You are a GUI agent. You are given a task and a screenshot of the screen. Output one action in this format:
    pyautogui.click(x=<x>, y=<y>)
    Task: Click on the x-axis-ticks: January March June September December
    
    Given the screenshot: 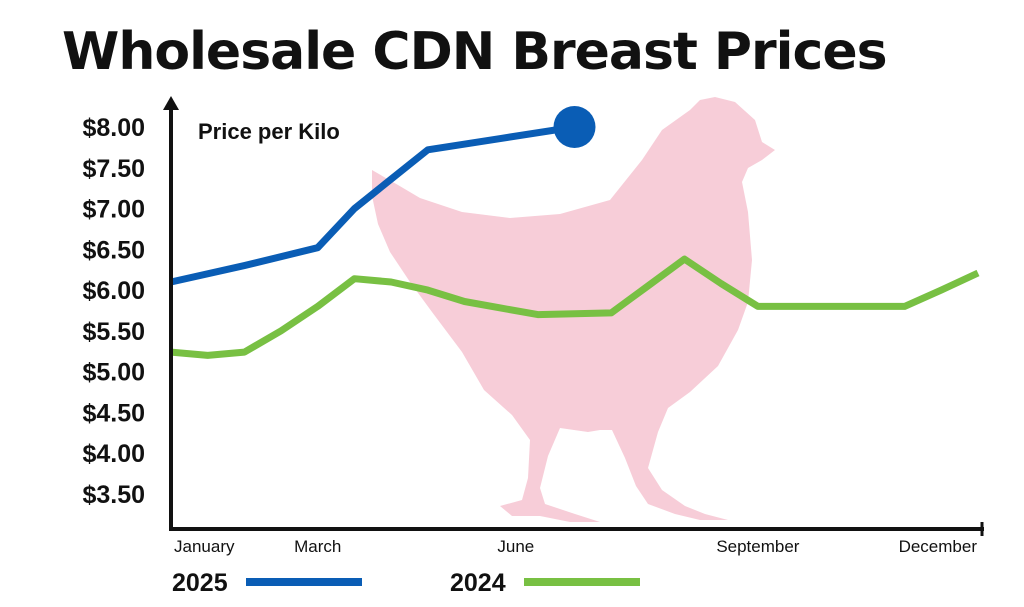 What is the action you would take?
    pyautogui.click(x=575, y=546)
    